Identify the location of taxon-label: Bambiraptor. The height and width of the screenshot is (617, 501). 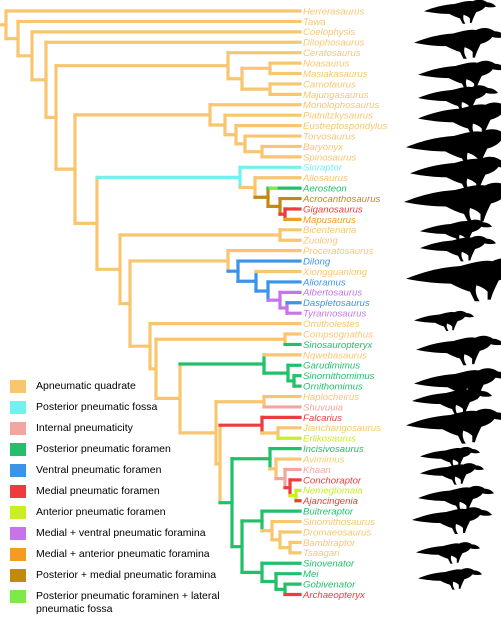
(329, 543).